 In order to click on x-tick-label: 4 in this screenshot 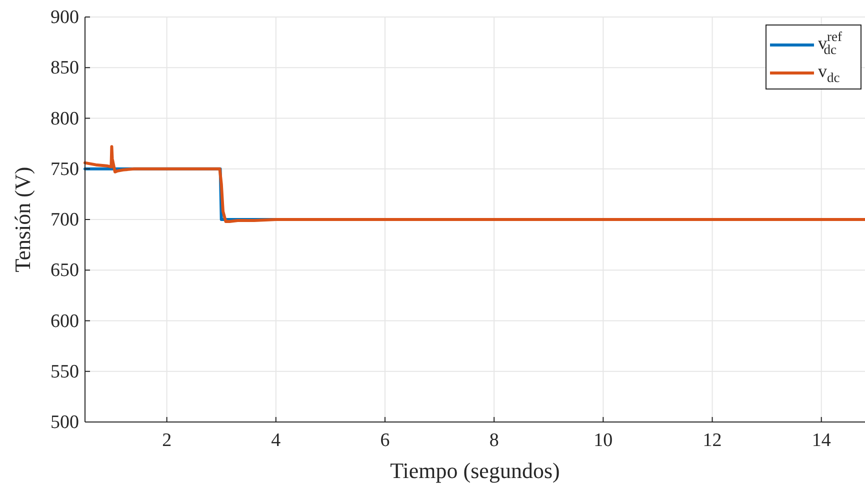, I will do `click(276, 440)`.